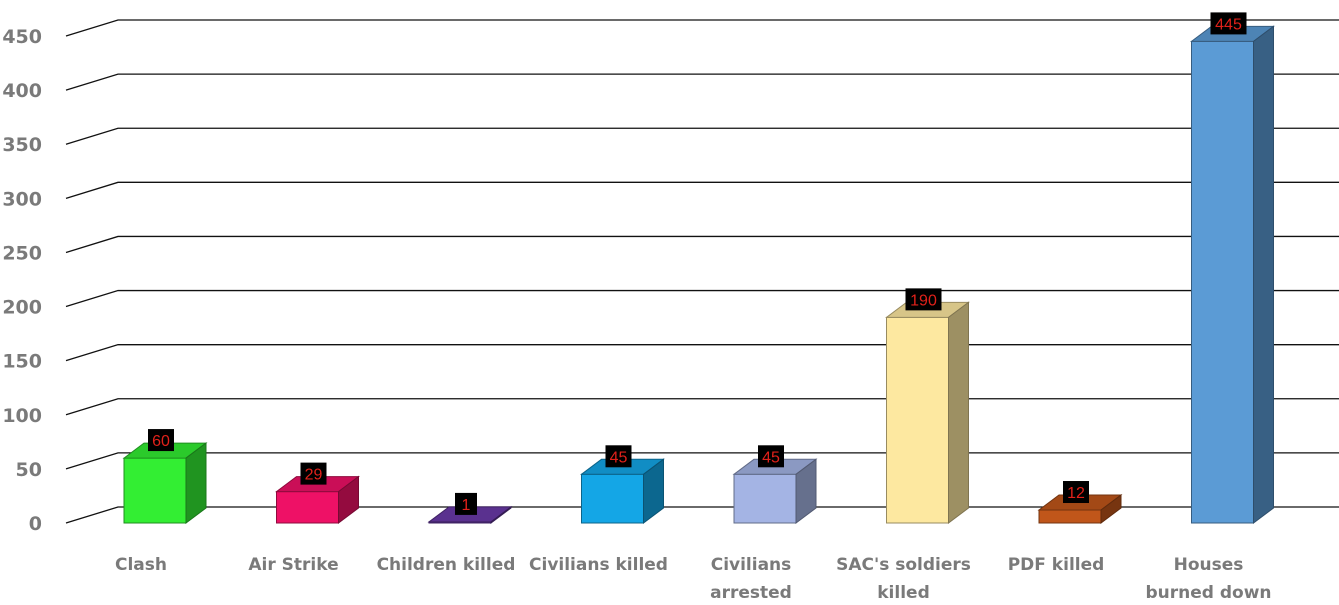 The image size is (1339, 605). I want to click on x-tick-label: Clash, so click(141, 565).